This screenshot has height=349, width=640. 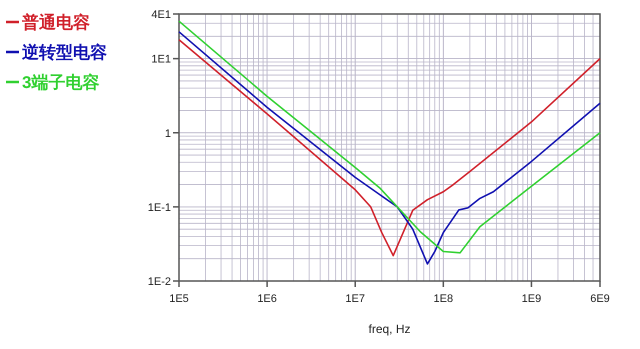 What do you see at coordinates (532, 299) in the screenshot?
I see `x-tick-label: 1E9` at bounding box center [532, 299].